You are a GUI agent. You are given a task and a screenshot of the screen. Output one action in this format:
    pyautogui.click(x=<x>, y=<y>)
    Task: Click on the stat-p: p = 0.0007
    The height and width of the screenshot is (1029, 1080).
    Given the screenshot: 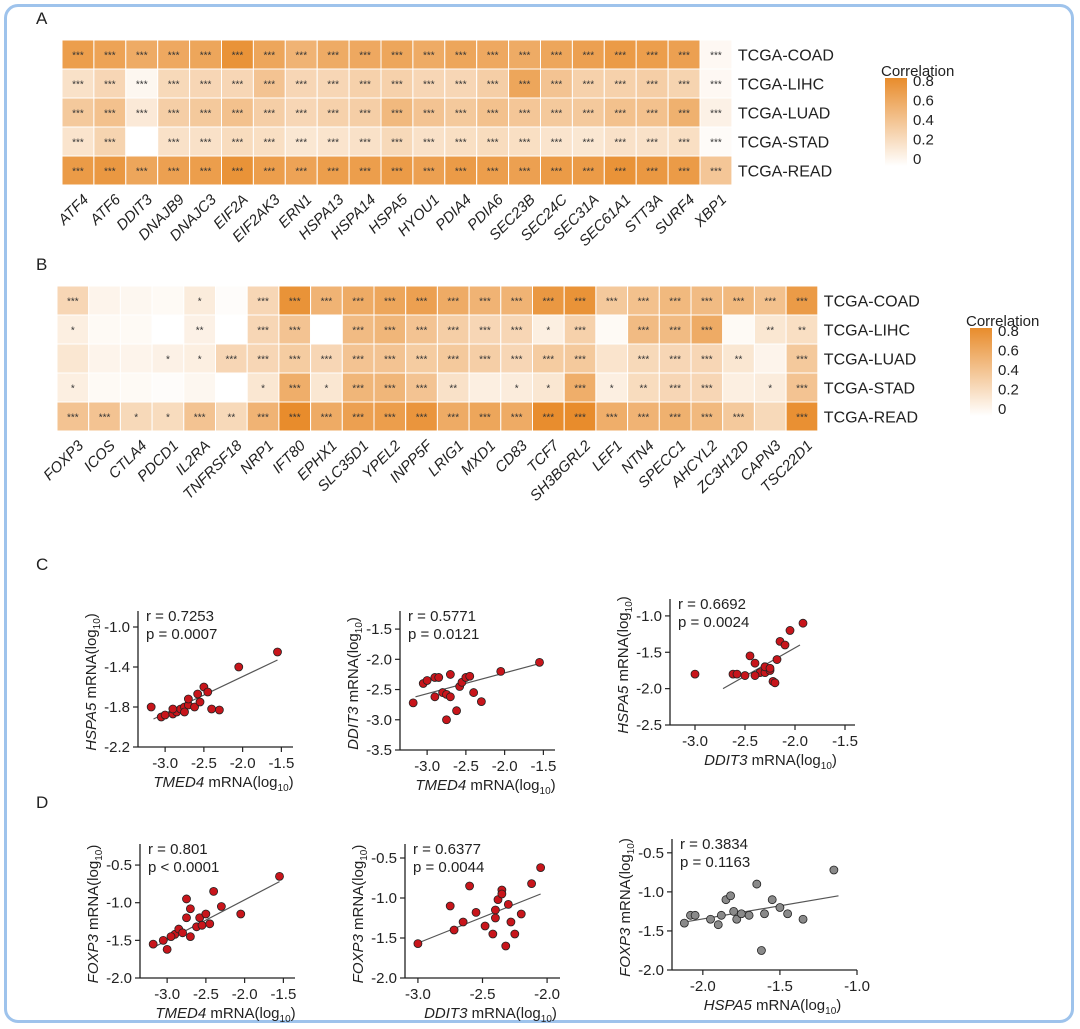 What is the action you would take?
    pyautogui.click(x=181, y=634)
    